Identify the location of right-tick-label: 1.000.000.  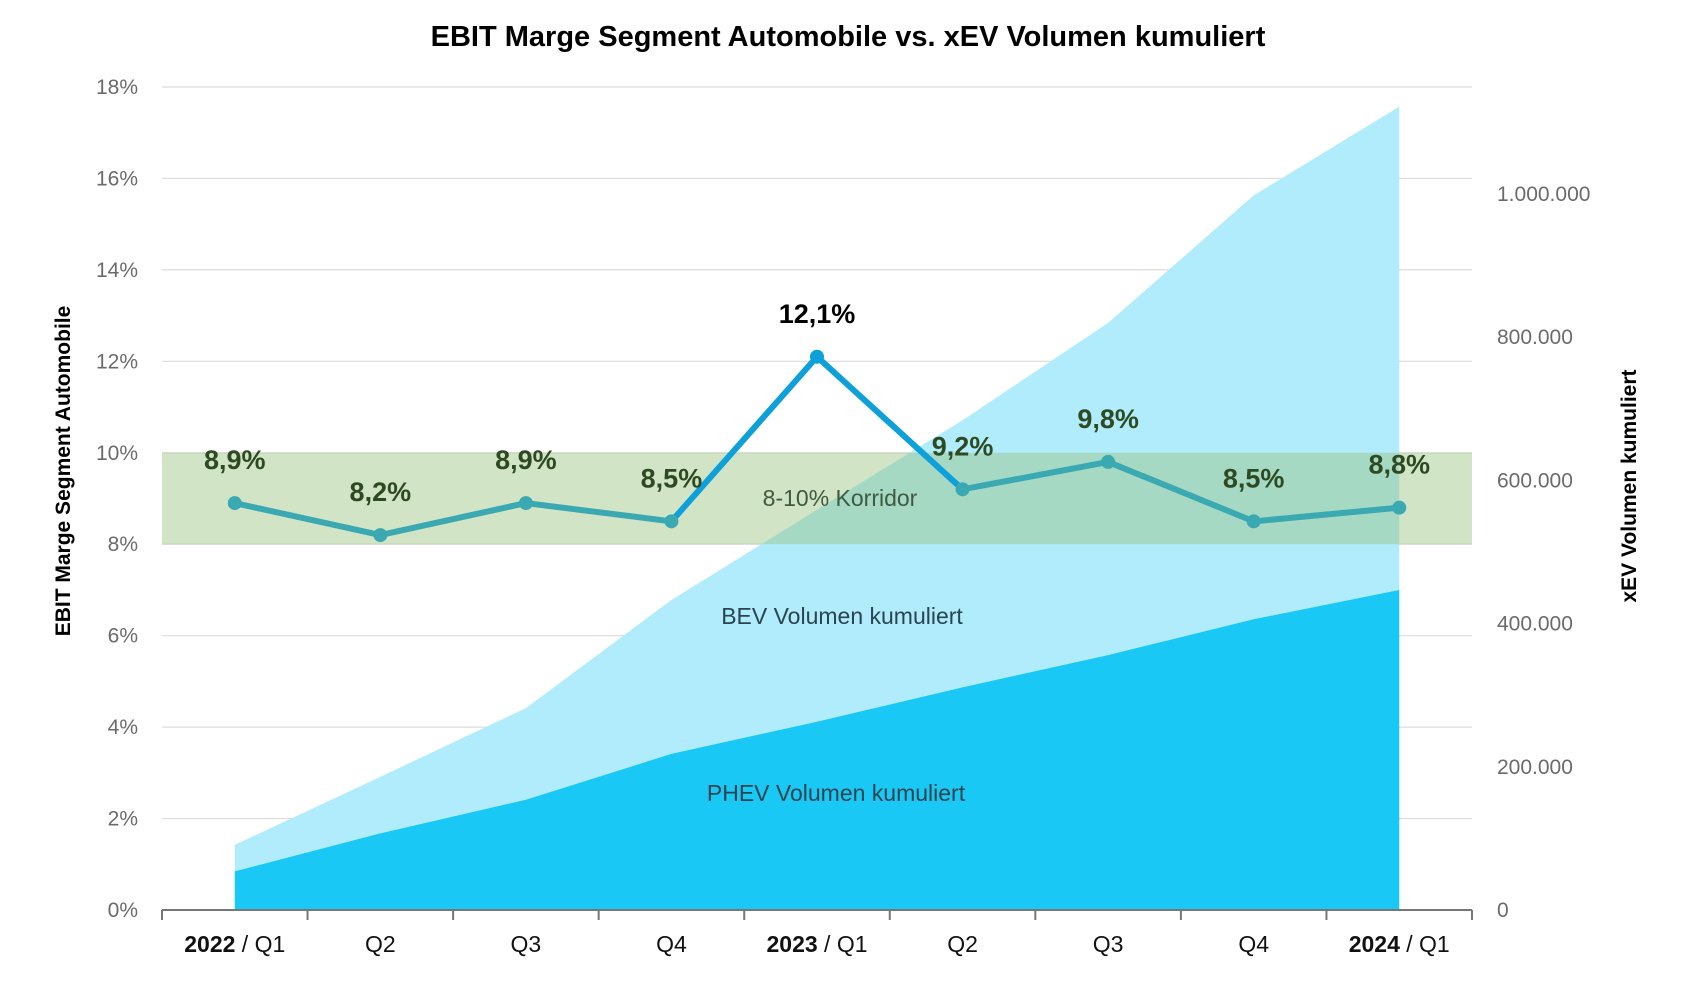
(1543, 194).